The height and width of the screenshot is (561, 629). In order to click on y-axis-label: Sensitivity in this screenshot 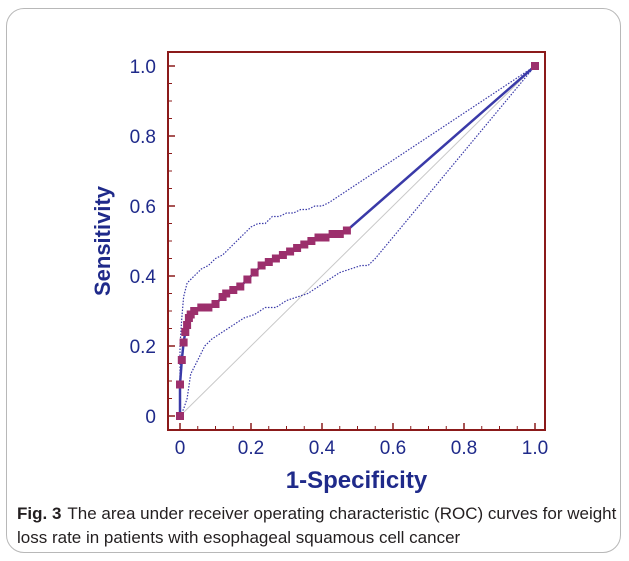, I will do `click(102, 240)`.